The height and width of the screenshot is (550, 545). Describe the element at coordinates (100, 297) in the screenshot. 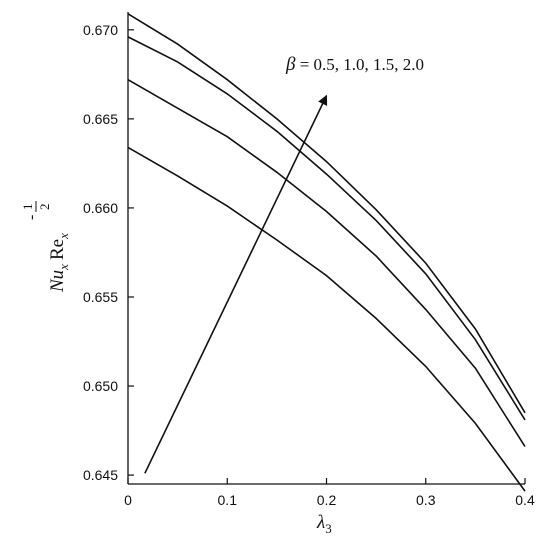

I see `y-tick-label: 0.655` at that location.